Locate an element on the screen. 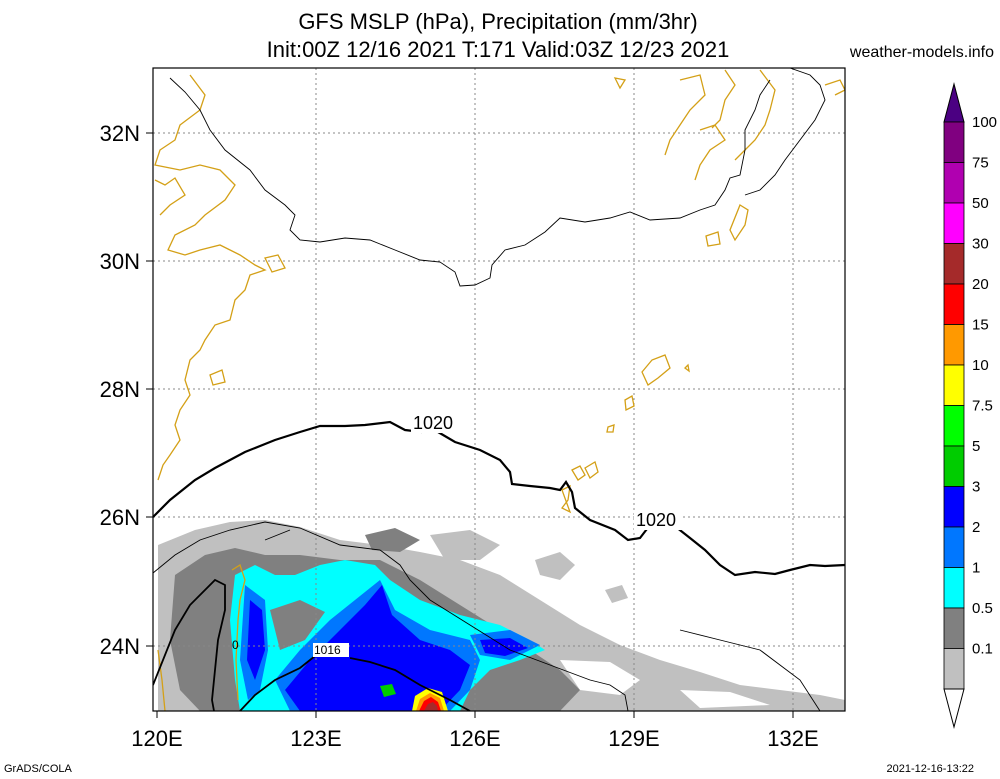 The image size is (1000, 779). lat-label: 30N is located at coordinates (120, 261).